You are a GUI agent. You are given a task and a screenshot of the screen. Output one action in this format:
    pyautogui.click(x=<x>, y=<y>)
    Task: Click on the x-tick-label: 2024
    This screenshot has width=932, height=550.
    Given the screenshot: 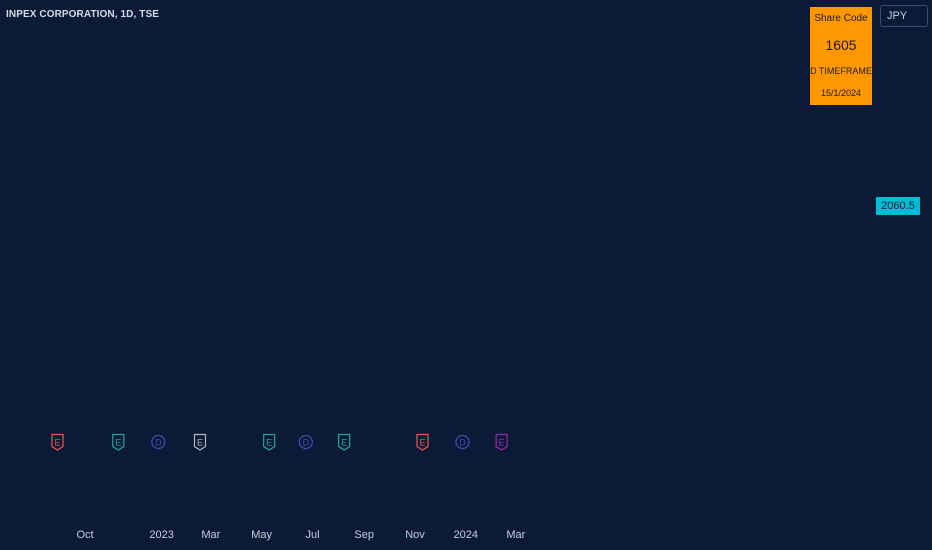 What is the action you would take?
    pyautogui.click(x=466, y=535)
    